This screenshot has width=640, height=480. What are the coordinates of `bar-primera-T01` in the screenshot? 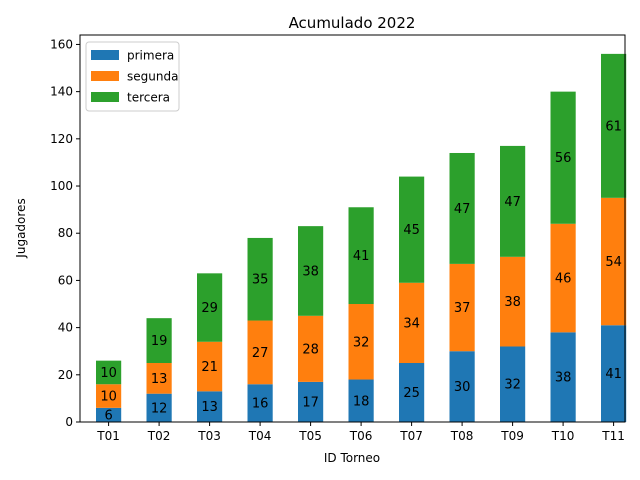 It's located at (109, 414).